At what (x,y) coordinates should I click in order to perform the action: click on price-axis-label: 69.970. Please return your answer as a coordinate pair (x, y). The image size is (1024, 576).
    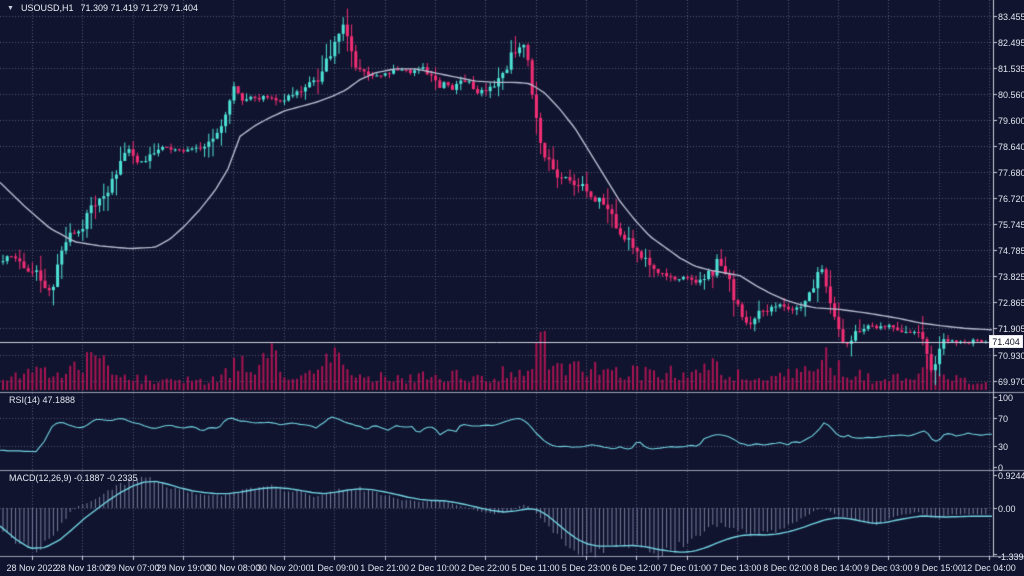
    Looking at the image, I should click on (1011, 381).